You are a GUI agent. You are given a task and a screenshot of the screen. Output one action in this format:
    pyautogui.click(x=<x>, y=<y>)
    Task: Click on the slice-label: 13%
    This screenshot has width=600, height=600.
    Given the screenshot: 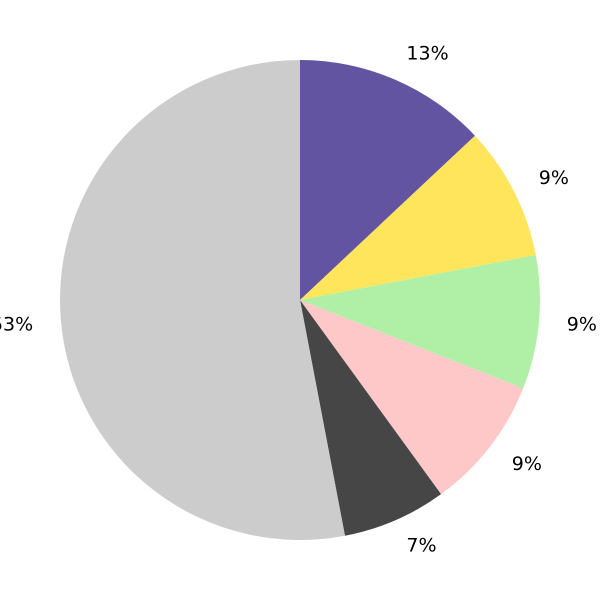 What is the action you would take?
    pyautogui.click(x=427, y=54)
    